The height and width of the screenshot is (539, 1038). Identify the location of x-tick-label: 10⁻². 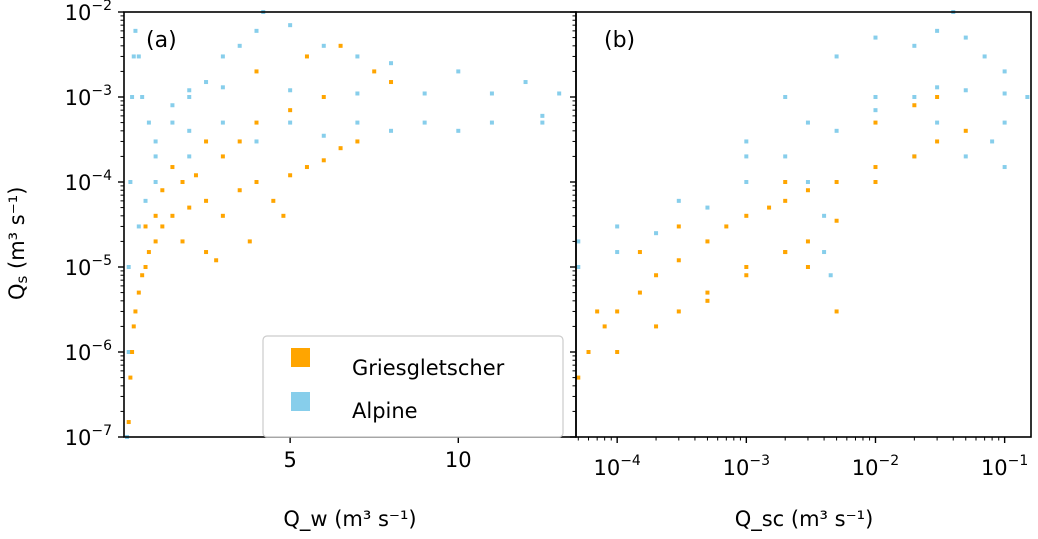
(875, 466).